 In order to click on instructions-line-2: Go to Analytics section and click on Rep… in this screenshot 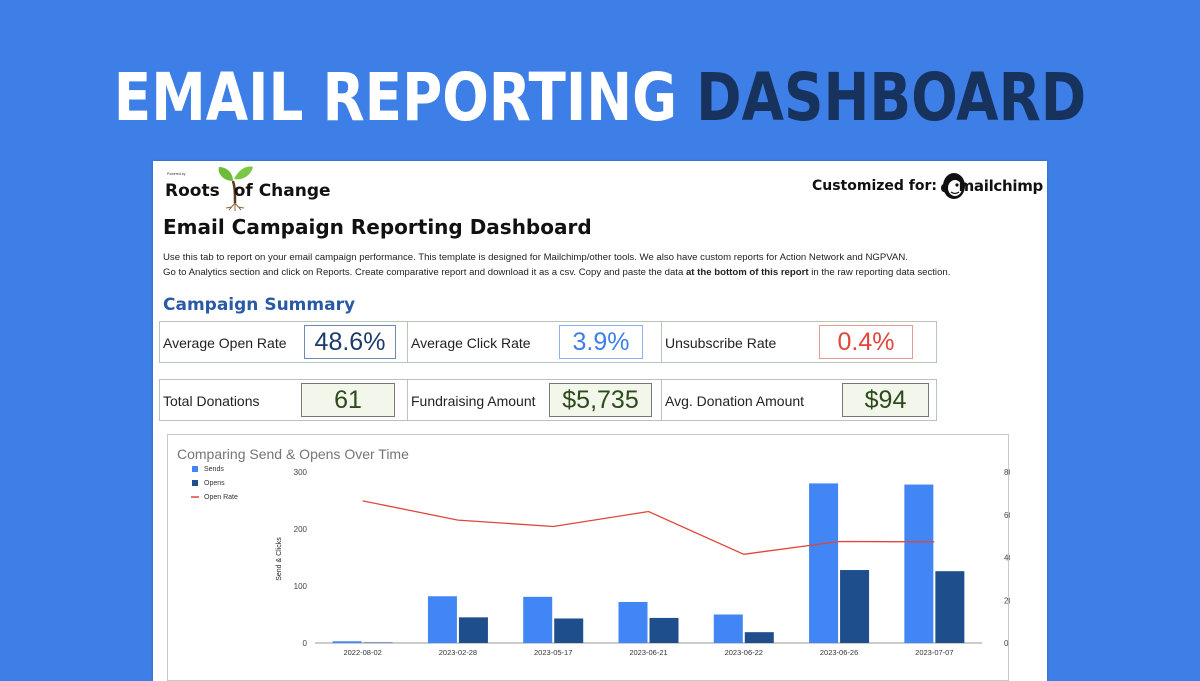, I will do `click(556, 272)`.